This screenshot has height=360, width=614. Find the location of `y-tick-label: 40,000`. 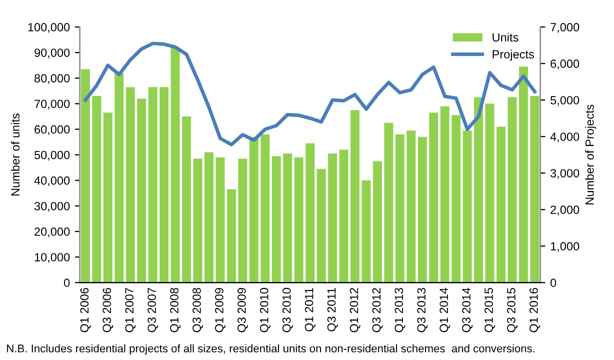

y-tick-label: 40,000 is located at coordinates (52, 181).